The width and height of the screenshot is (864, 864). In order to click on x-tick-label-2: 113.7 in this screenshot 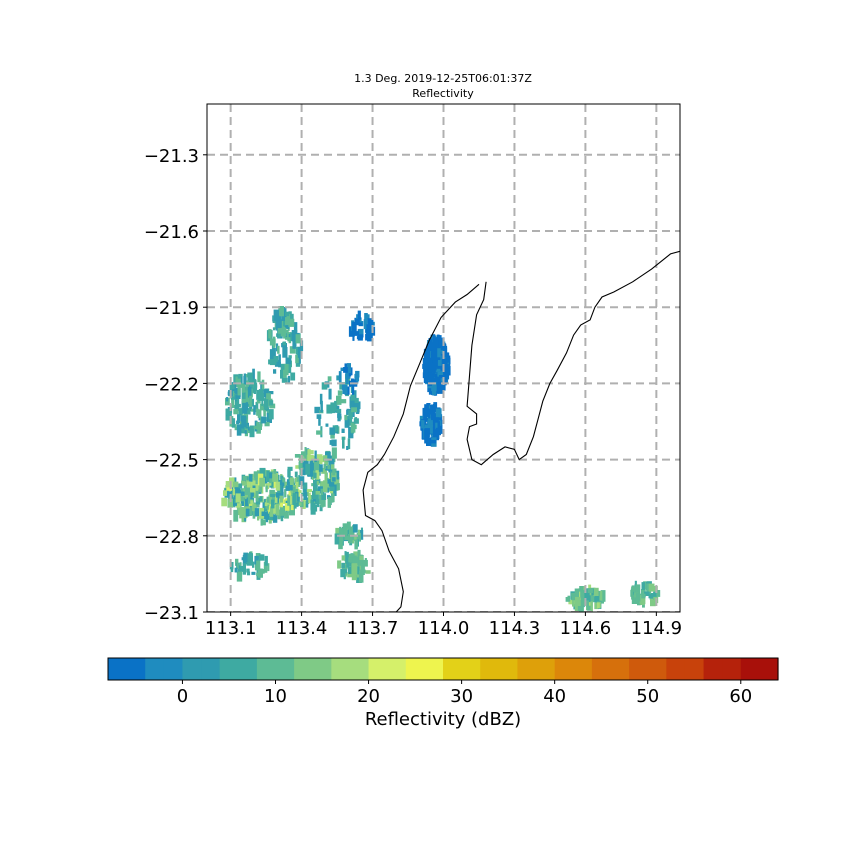, I will do `click(373, 628)`.